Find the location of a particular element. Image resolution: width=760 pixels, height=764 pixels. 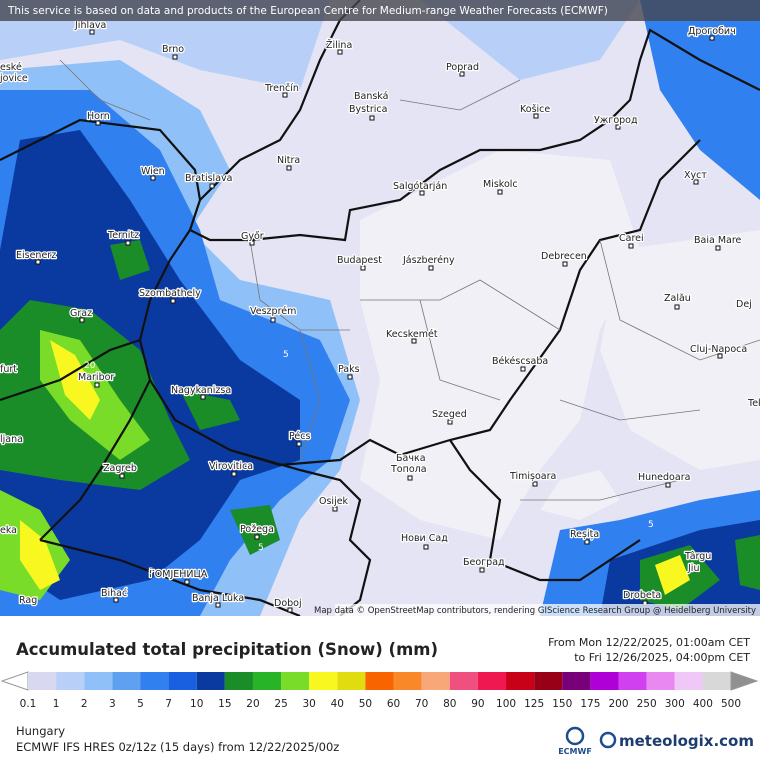

city-label: Poprad is located at coordinates (462, 67).